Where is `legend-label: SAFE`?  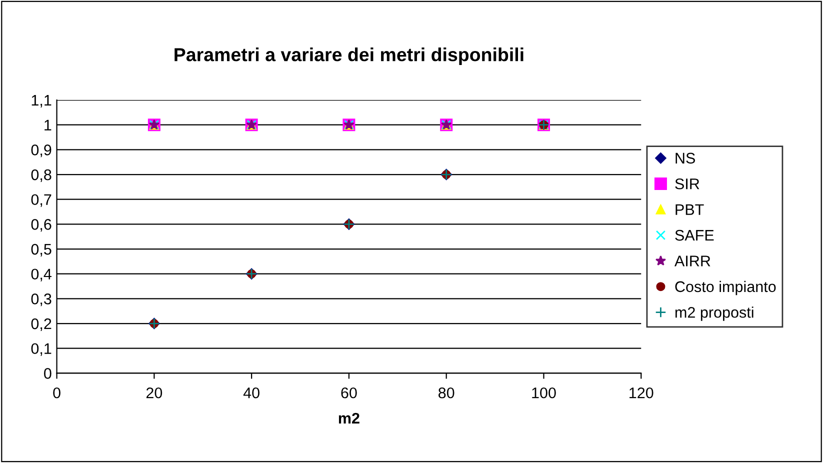
legend-label: SAFE is located at coordinates (694, 235).